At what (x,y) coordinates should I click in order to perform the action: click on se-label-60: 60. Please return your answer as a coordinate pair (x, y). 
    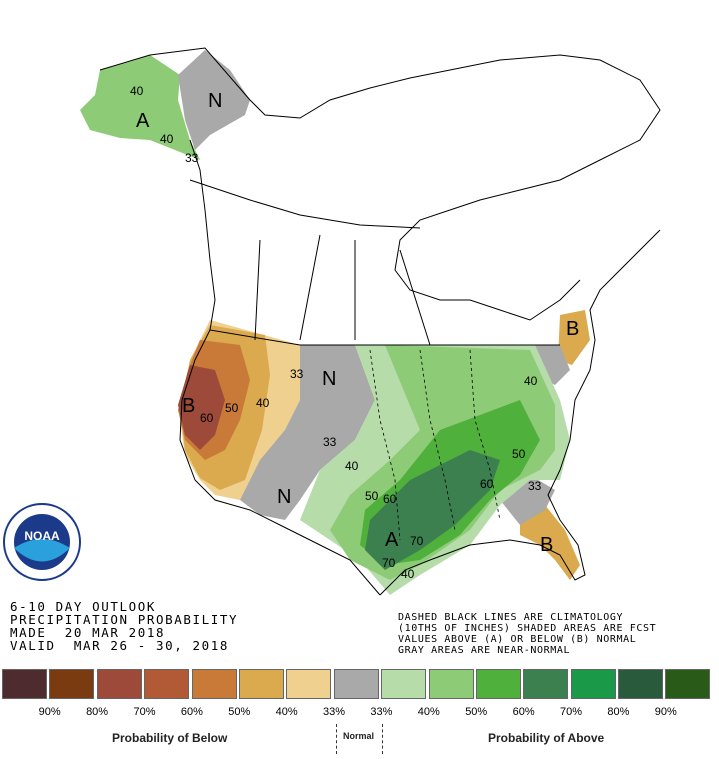
    Looking at the image, I should click on (487, 484).